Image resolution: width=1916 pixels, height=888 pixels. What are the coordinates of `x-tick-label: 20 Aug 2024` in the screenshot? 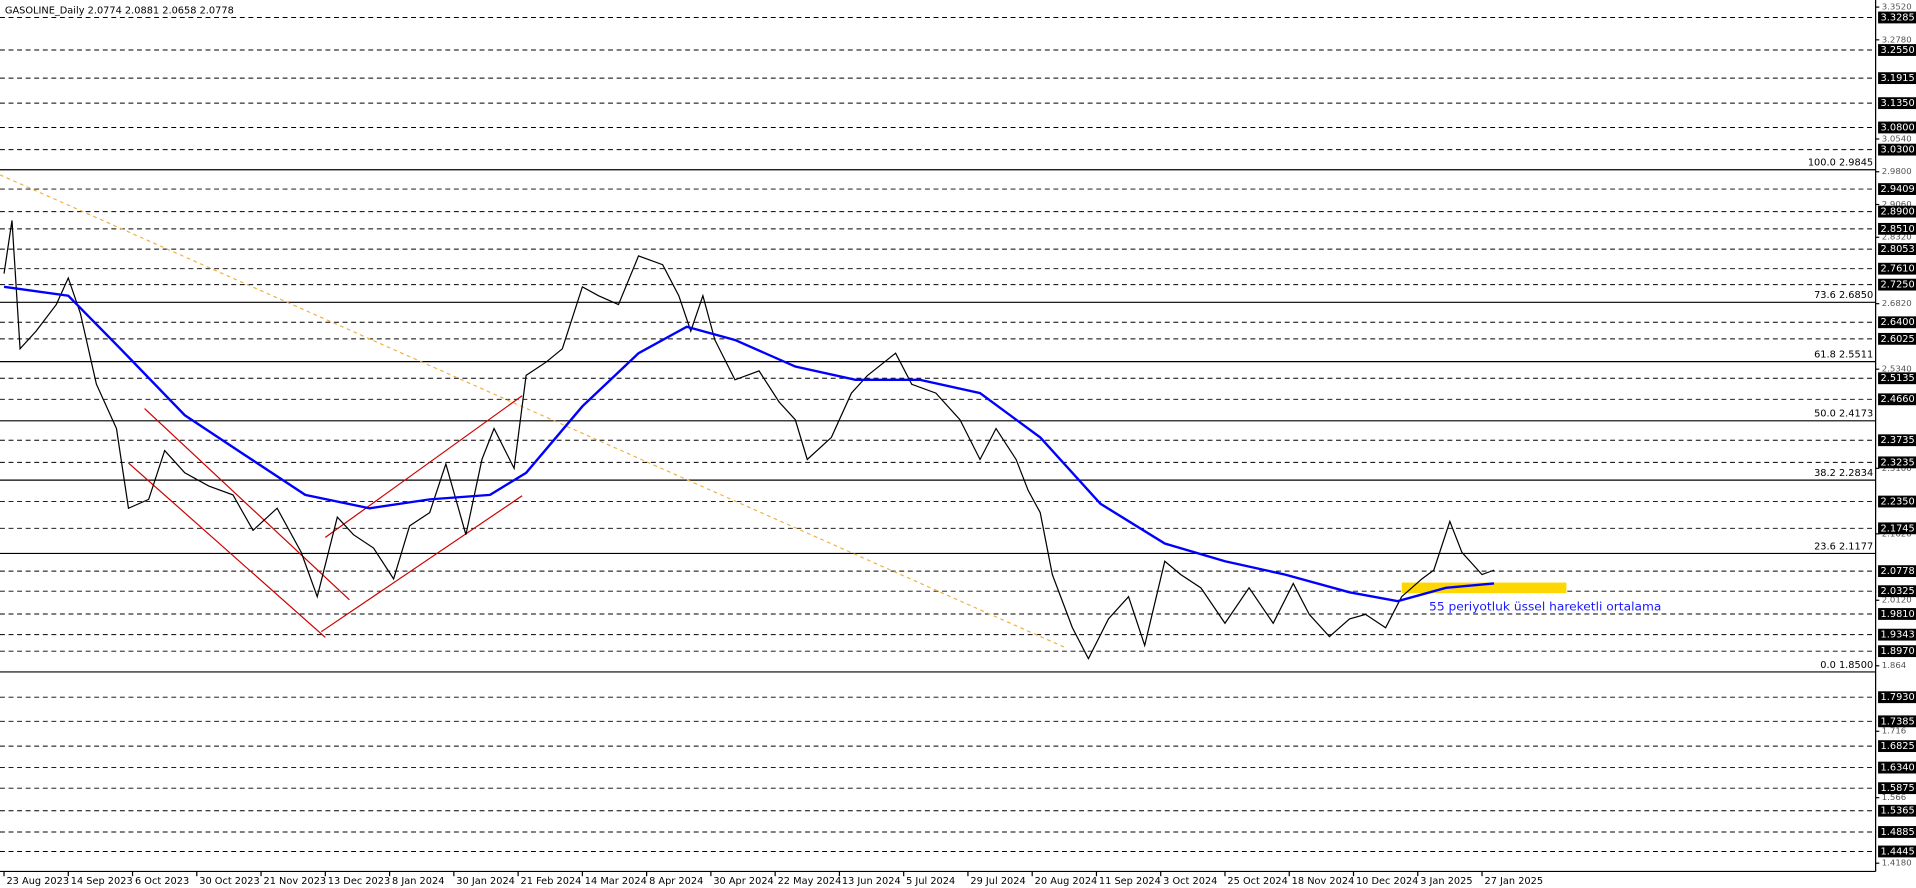 It's located at (1066, 881).